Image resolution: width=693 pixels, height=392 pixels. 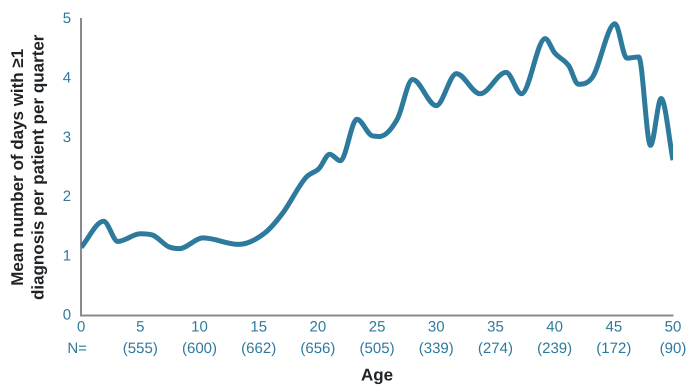 I want to click on text: (339), so click(x=436, y=349).